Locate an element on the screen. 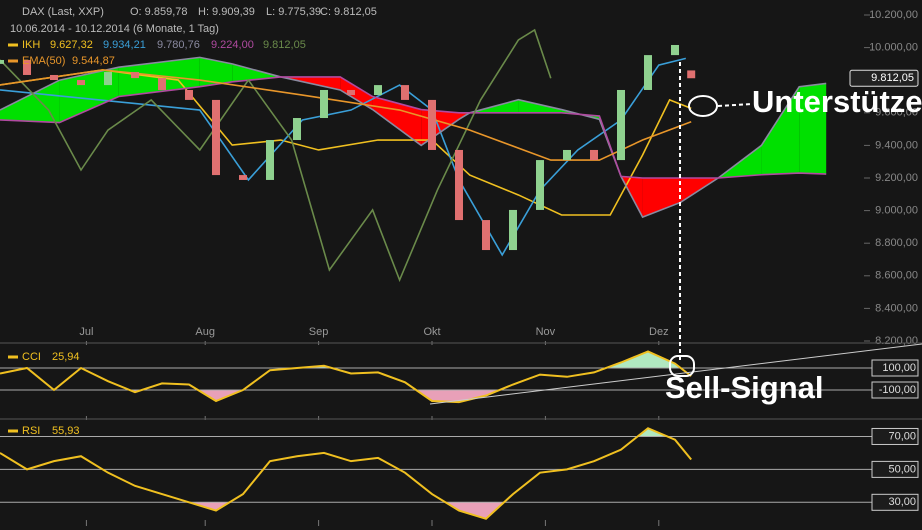 The image size is (922, 530). legend-value: 9.780,76 is located at coordinates (178, 45).